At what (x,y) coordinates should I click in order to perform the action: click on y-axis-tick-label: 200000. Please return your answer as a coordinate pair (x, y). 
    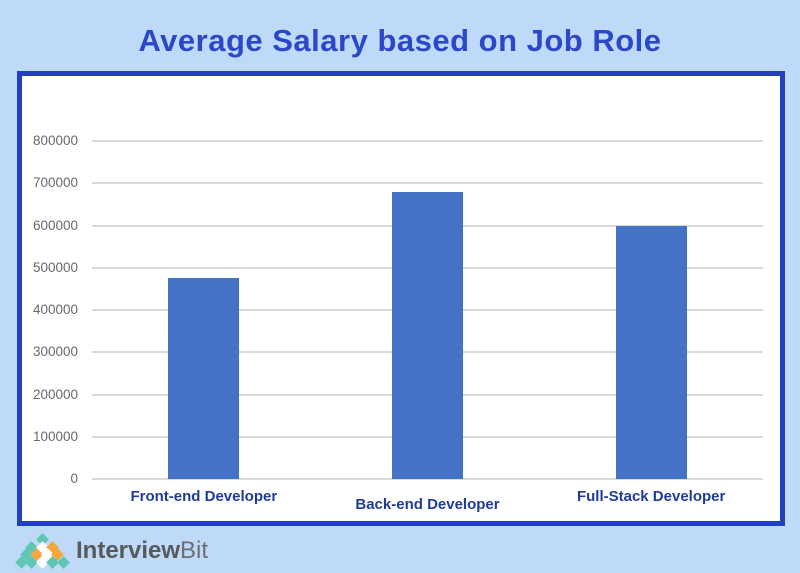
    Looking at the image, I should click on (55, 394).